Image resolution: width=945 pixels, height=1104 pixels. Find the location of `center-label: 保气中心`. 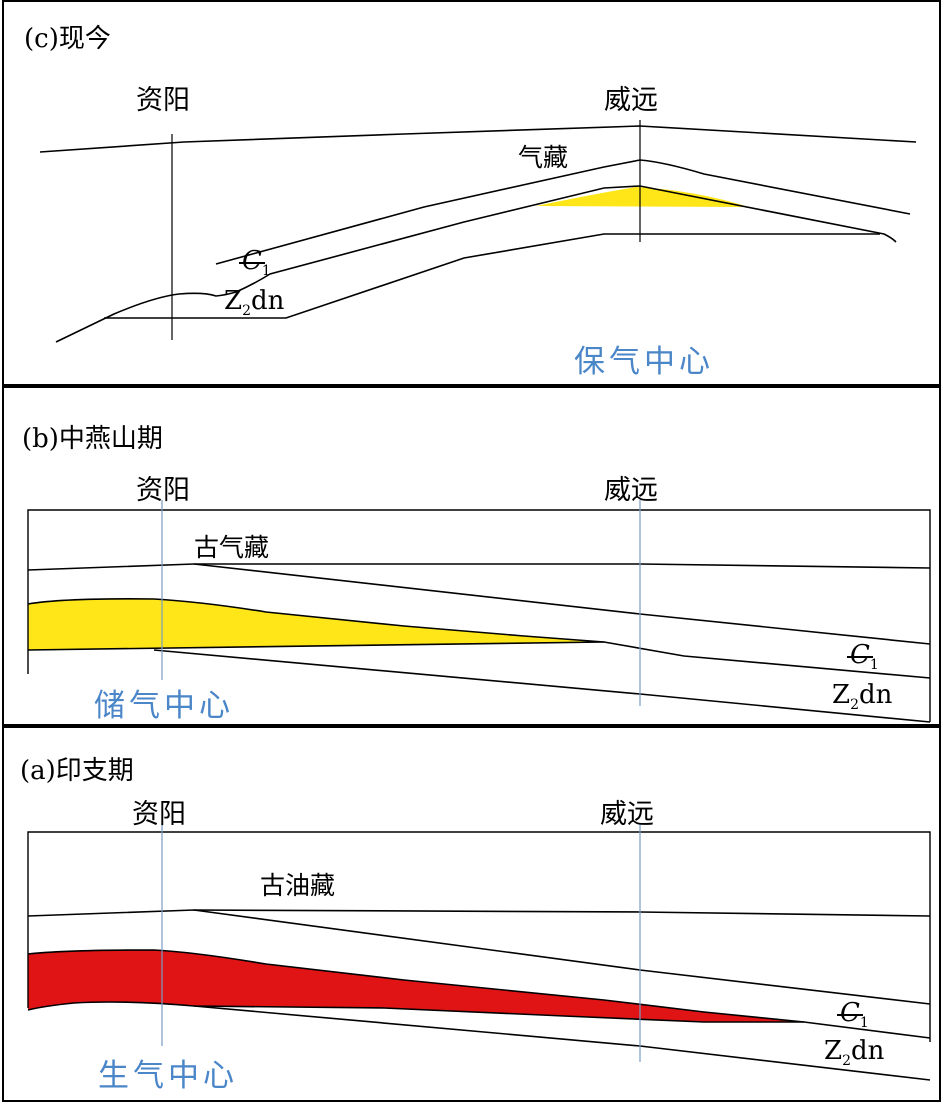

center-label: 保气中心 is located at coordinates (644, 362).